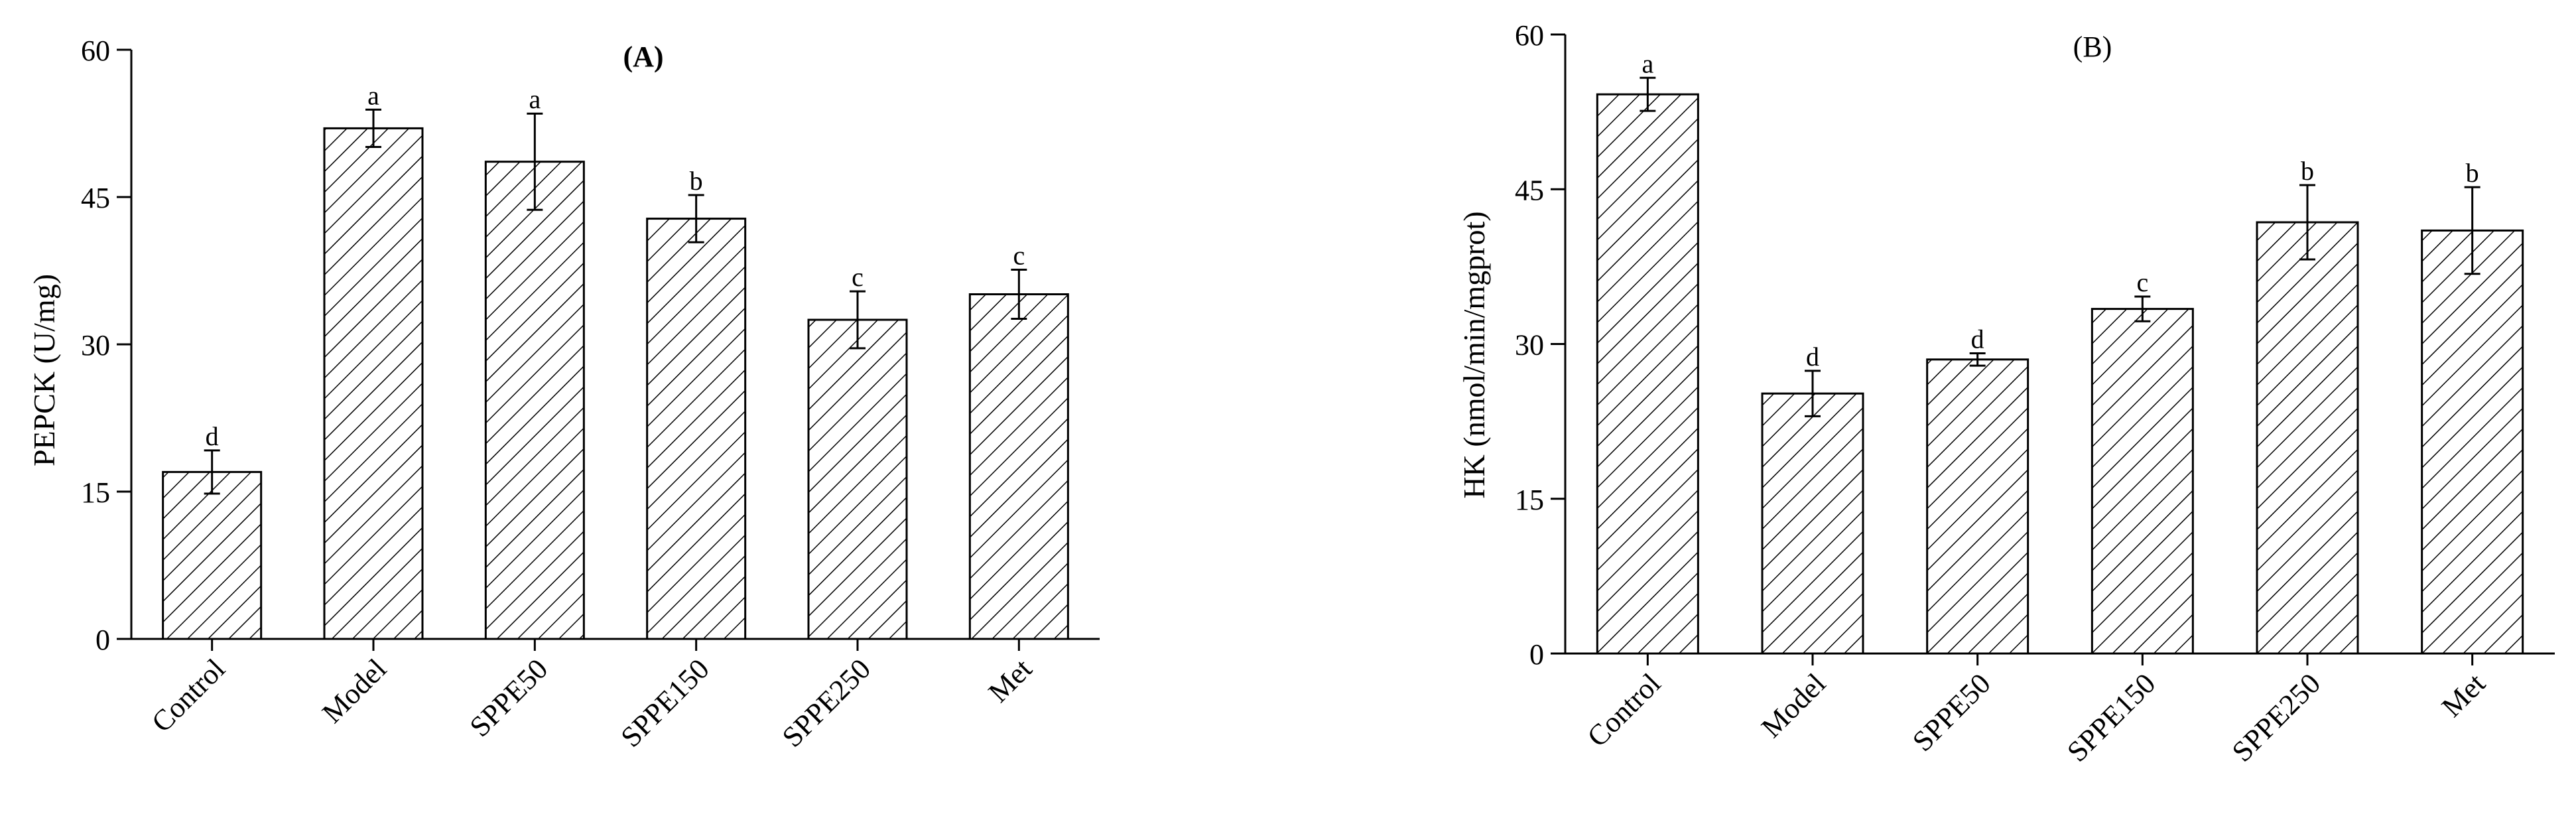 This screenshot has height=828, width=2576. What do you see at coordinates (188, 695) in the screenshot?
I see `chart-a-category-label: Control` at bounding box center [188, 695].